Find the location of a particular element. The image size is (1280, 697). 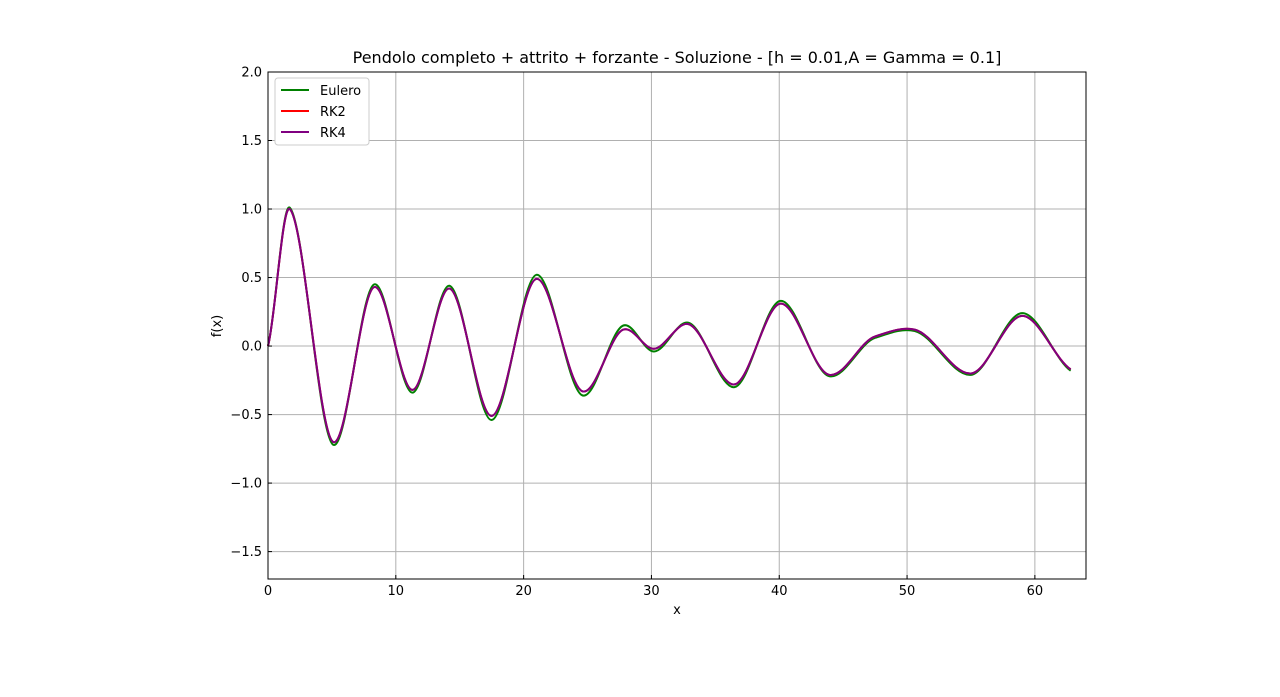

x-axis-ticks: 0 10 20 30 40 50 60 is located at coordinates (653, 587).